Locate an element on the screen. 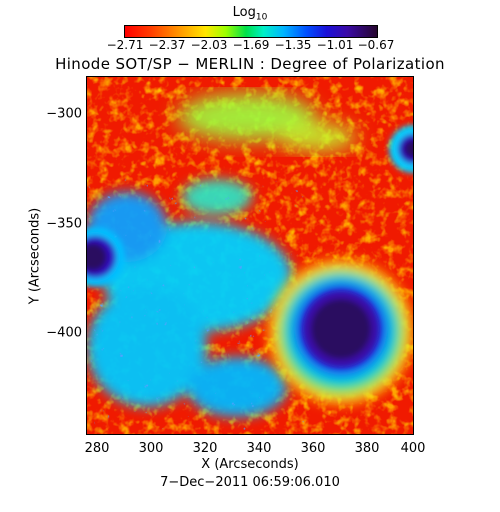 The height and width of the screenshot is (512, 500). y-tick-label: −400 is located at coordinates (64, 333).